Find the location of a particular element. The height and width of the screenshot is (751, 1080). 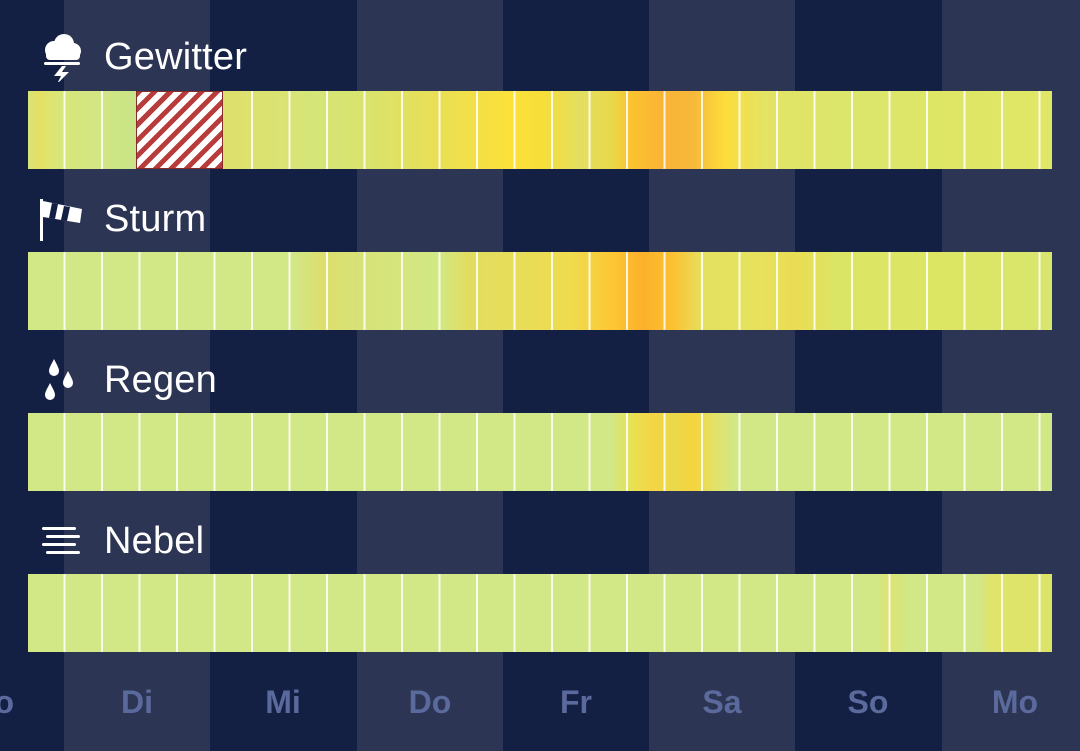

row-title-nebel: Nebel is located at coordinates (122, 541).